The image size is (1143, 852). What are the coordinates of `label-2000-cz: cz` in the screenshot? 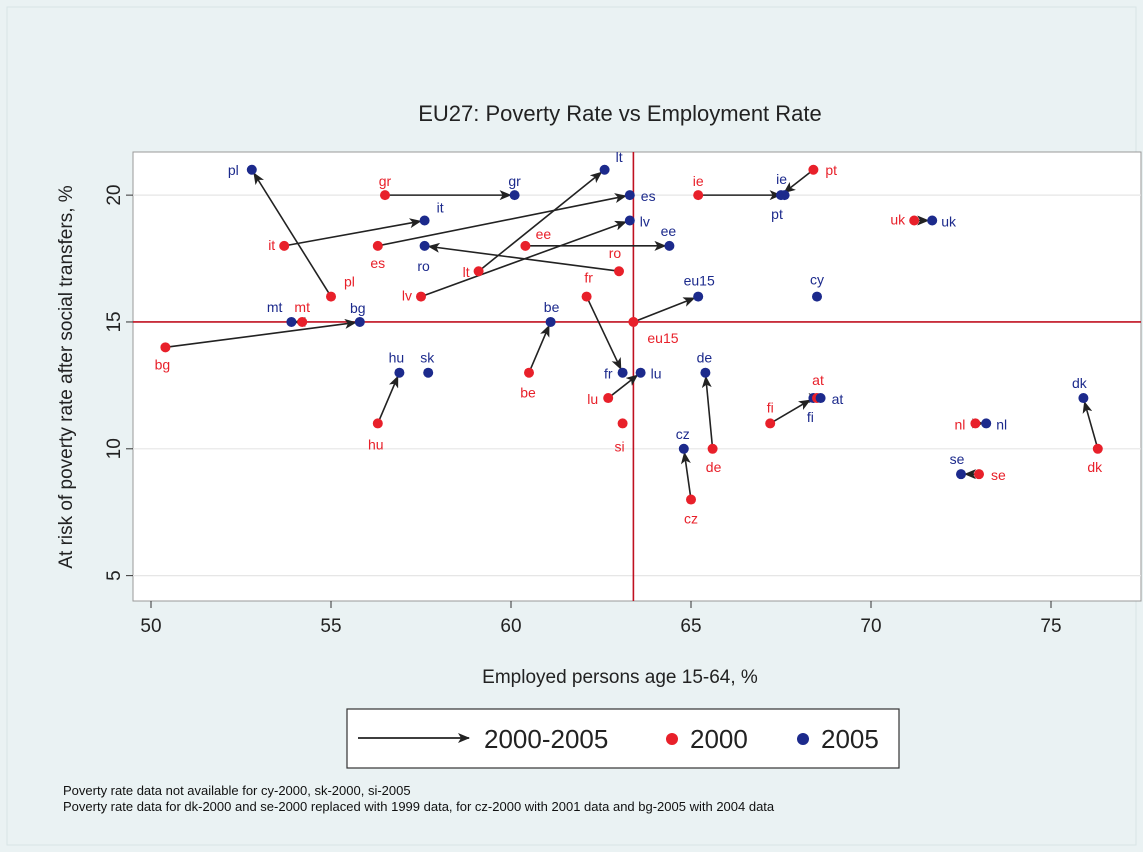 It's located at (691, 519).